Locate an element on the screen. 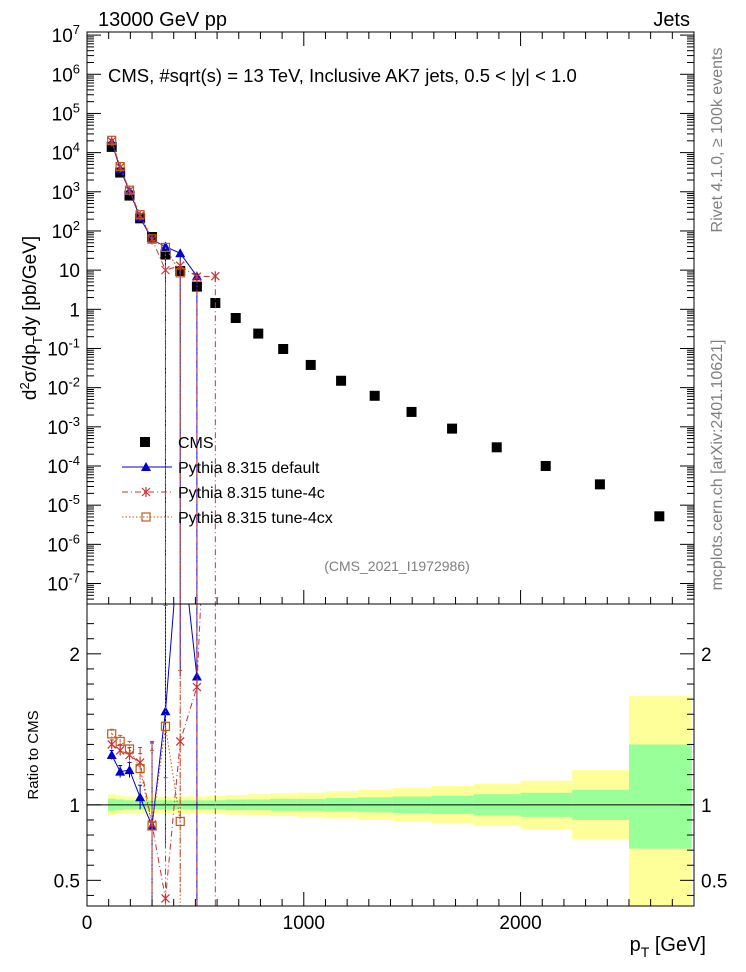 This screenshot has height=972, width=746. svg-text: pT [GeV] is located at coordinates (668, 947).